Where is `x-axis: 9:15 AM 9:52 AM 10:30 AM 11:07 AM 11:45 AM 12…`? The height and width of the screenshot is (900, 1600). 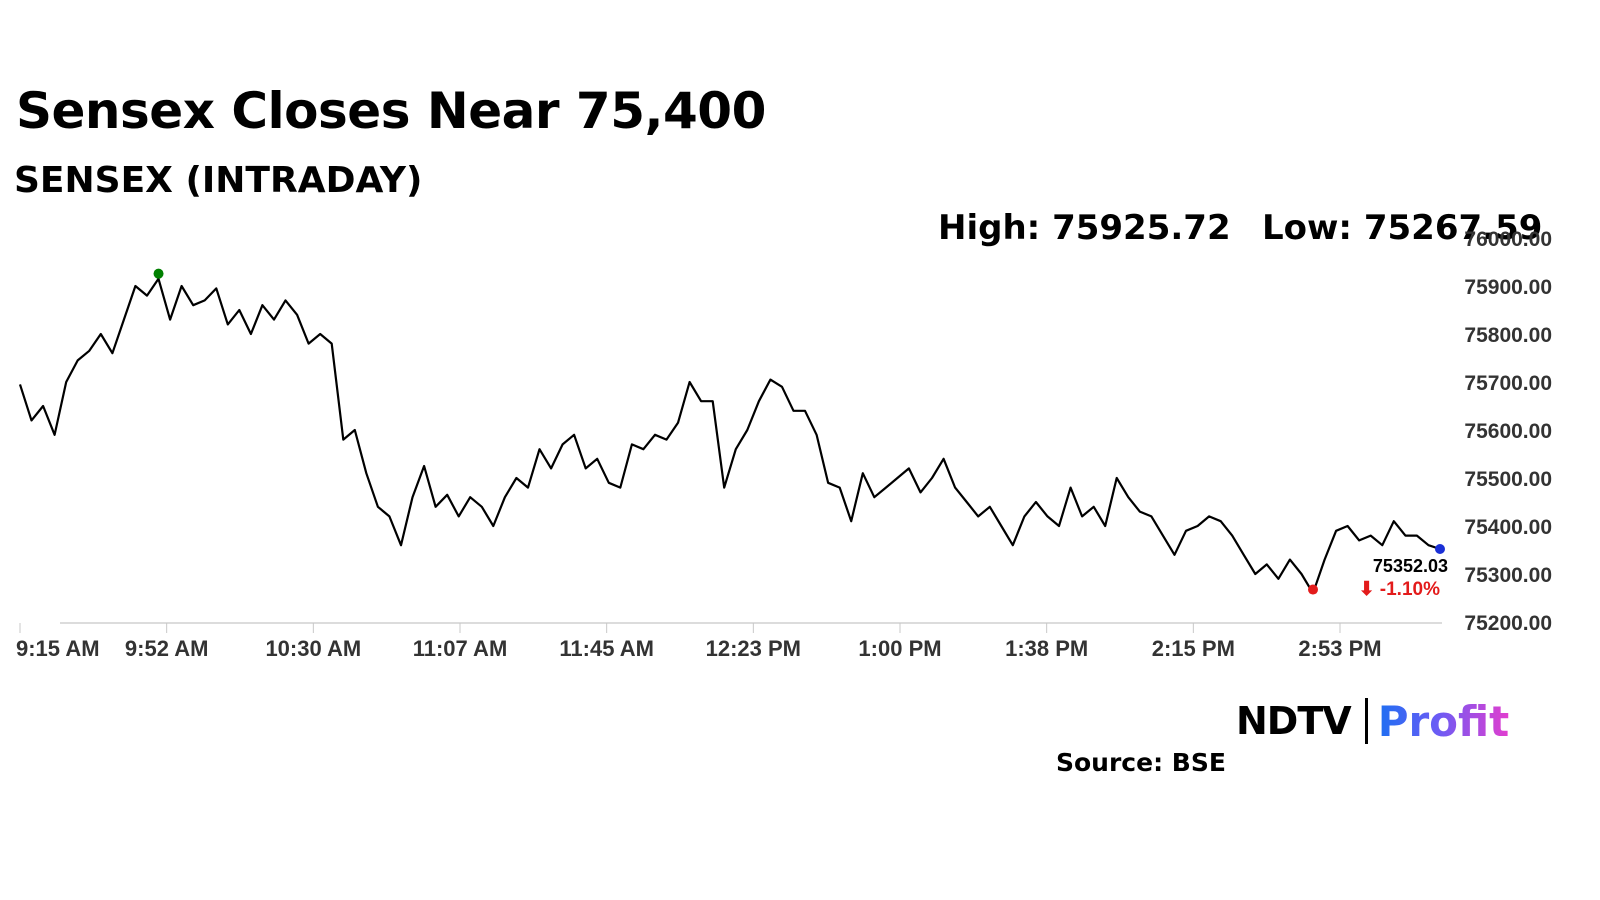 x-axis: 9:15 AM 9:52 AM 10:30 AM 11:07 AM 11:45 AM 12… is located at coordinates (699, 642).